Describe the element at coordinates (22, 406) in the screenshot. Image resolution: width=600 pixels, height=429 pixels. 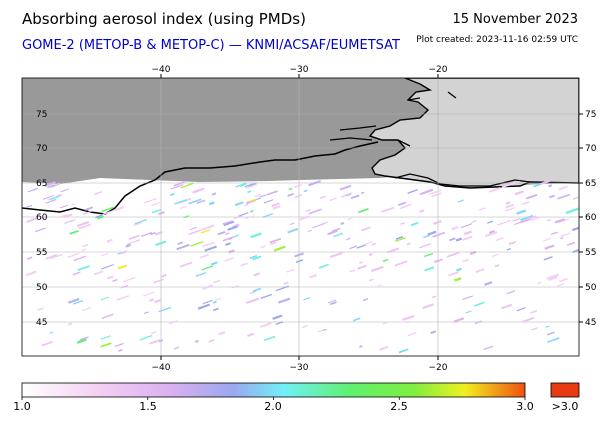
I see `colorbar-label-1-0: 1.0` at that location.